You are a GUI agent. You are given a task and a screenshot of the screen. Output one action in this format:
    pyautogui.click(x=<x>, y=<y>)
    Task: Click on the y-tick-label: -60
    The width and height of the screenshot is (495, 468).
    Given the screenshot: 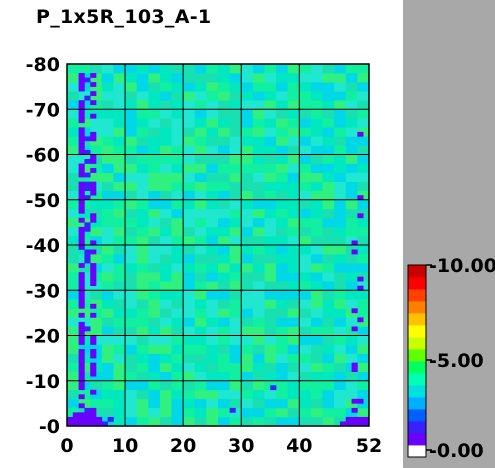 What is the action you would take?
    pyautogui.click(x=43, y=156)
    